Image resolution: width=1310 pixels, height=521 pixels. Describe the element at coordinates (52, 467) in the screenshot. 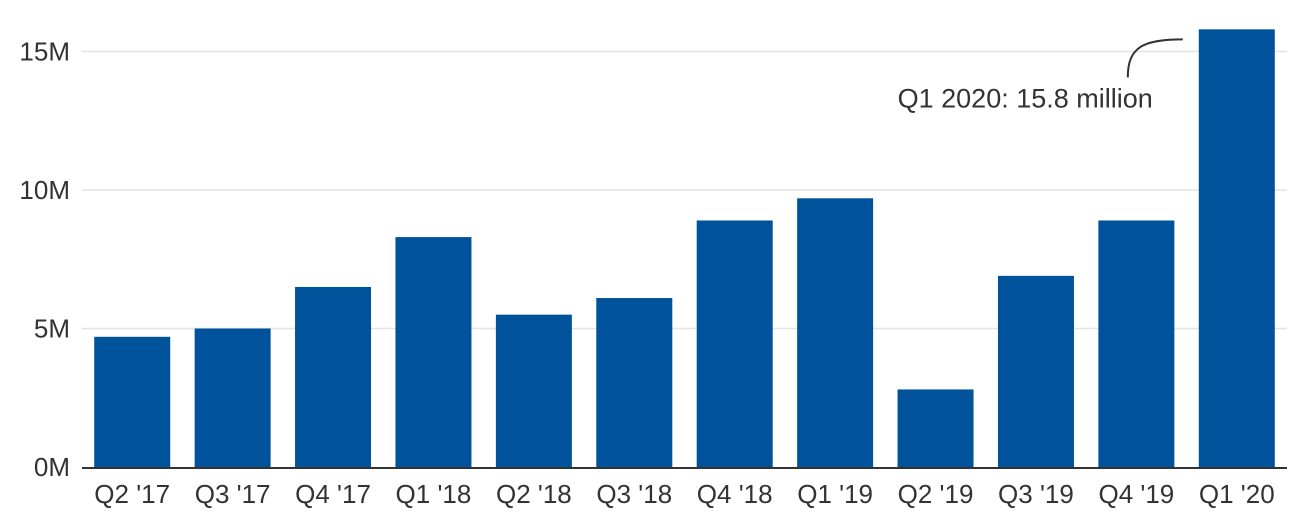

I see `y-tick-label: 0M` at that location.